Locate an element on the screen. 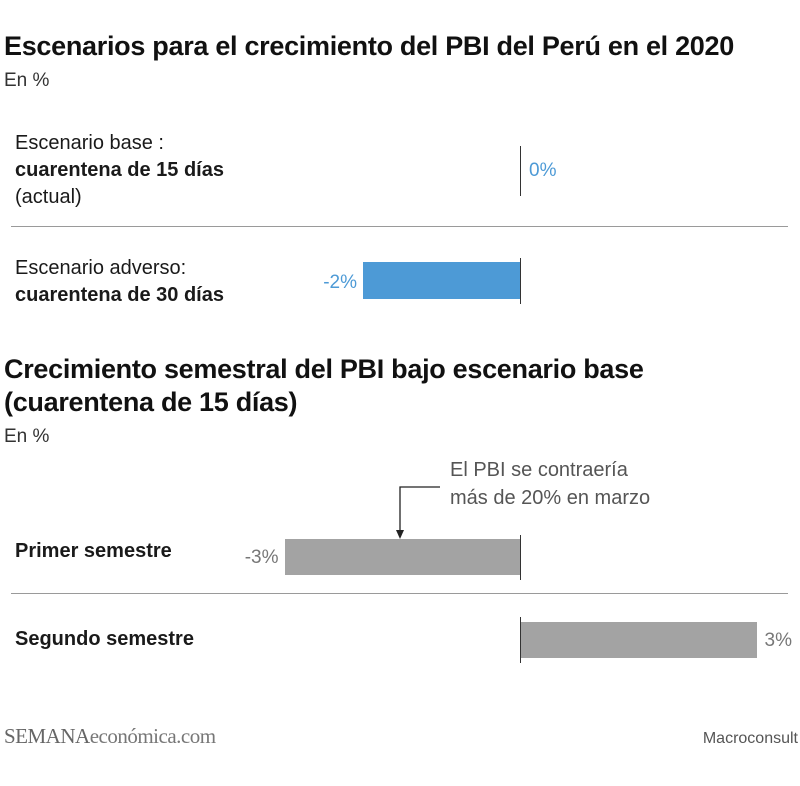 This screenshot has width=800, height=786. chart2-row2-label: Segundo semestre is located at coordinates (104, 639).